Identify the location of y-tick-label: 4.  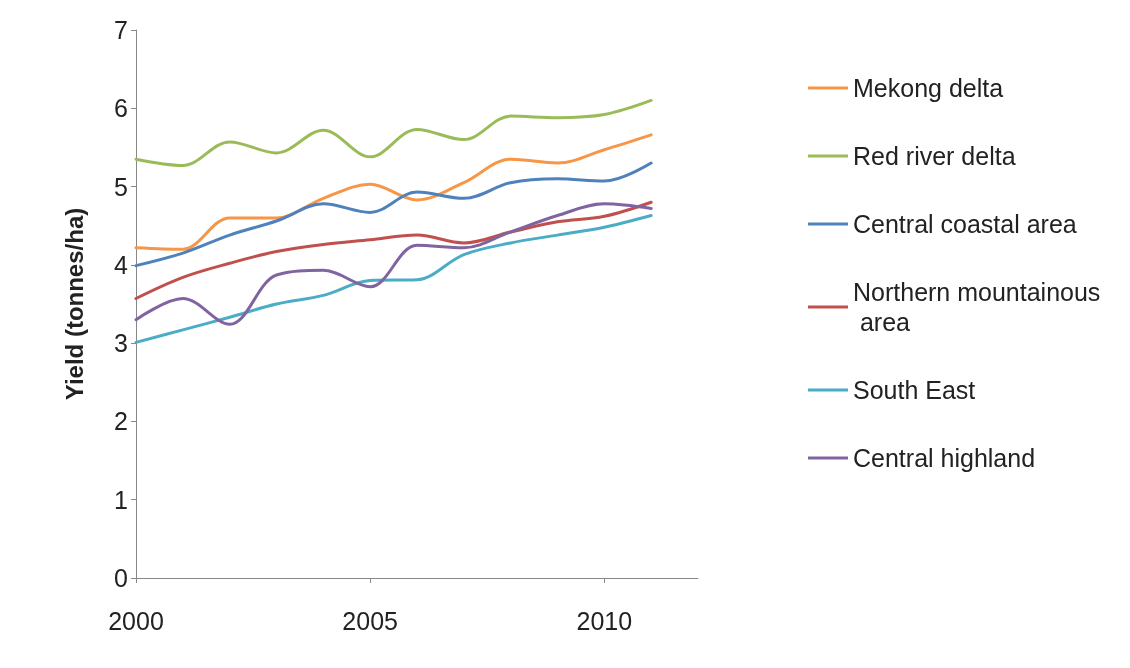
(121, 264).